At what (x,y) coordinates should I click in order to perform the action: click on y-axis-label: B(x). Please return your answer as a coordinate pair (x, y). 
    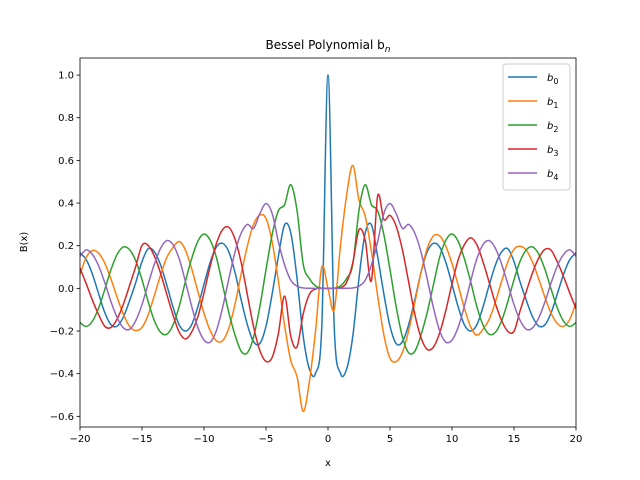
    Looking at the image, I should click on (24, 242).